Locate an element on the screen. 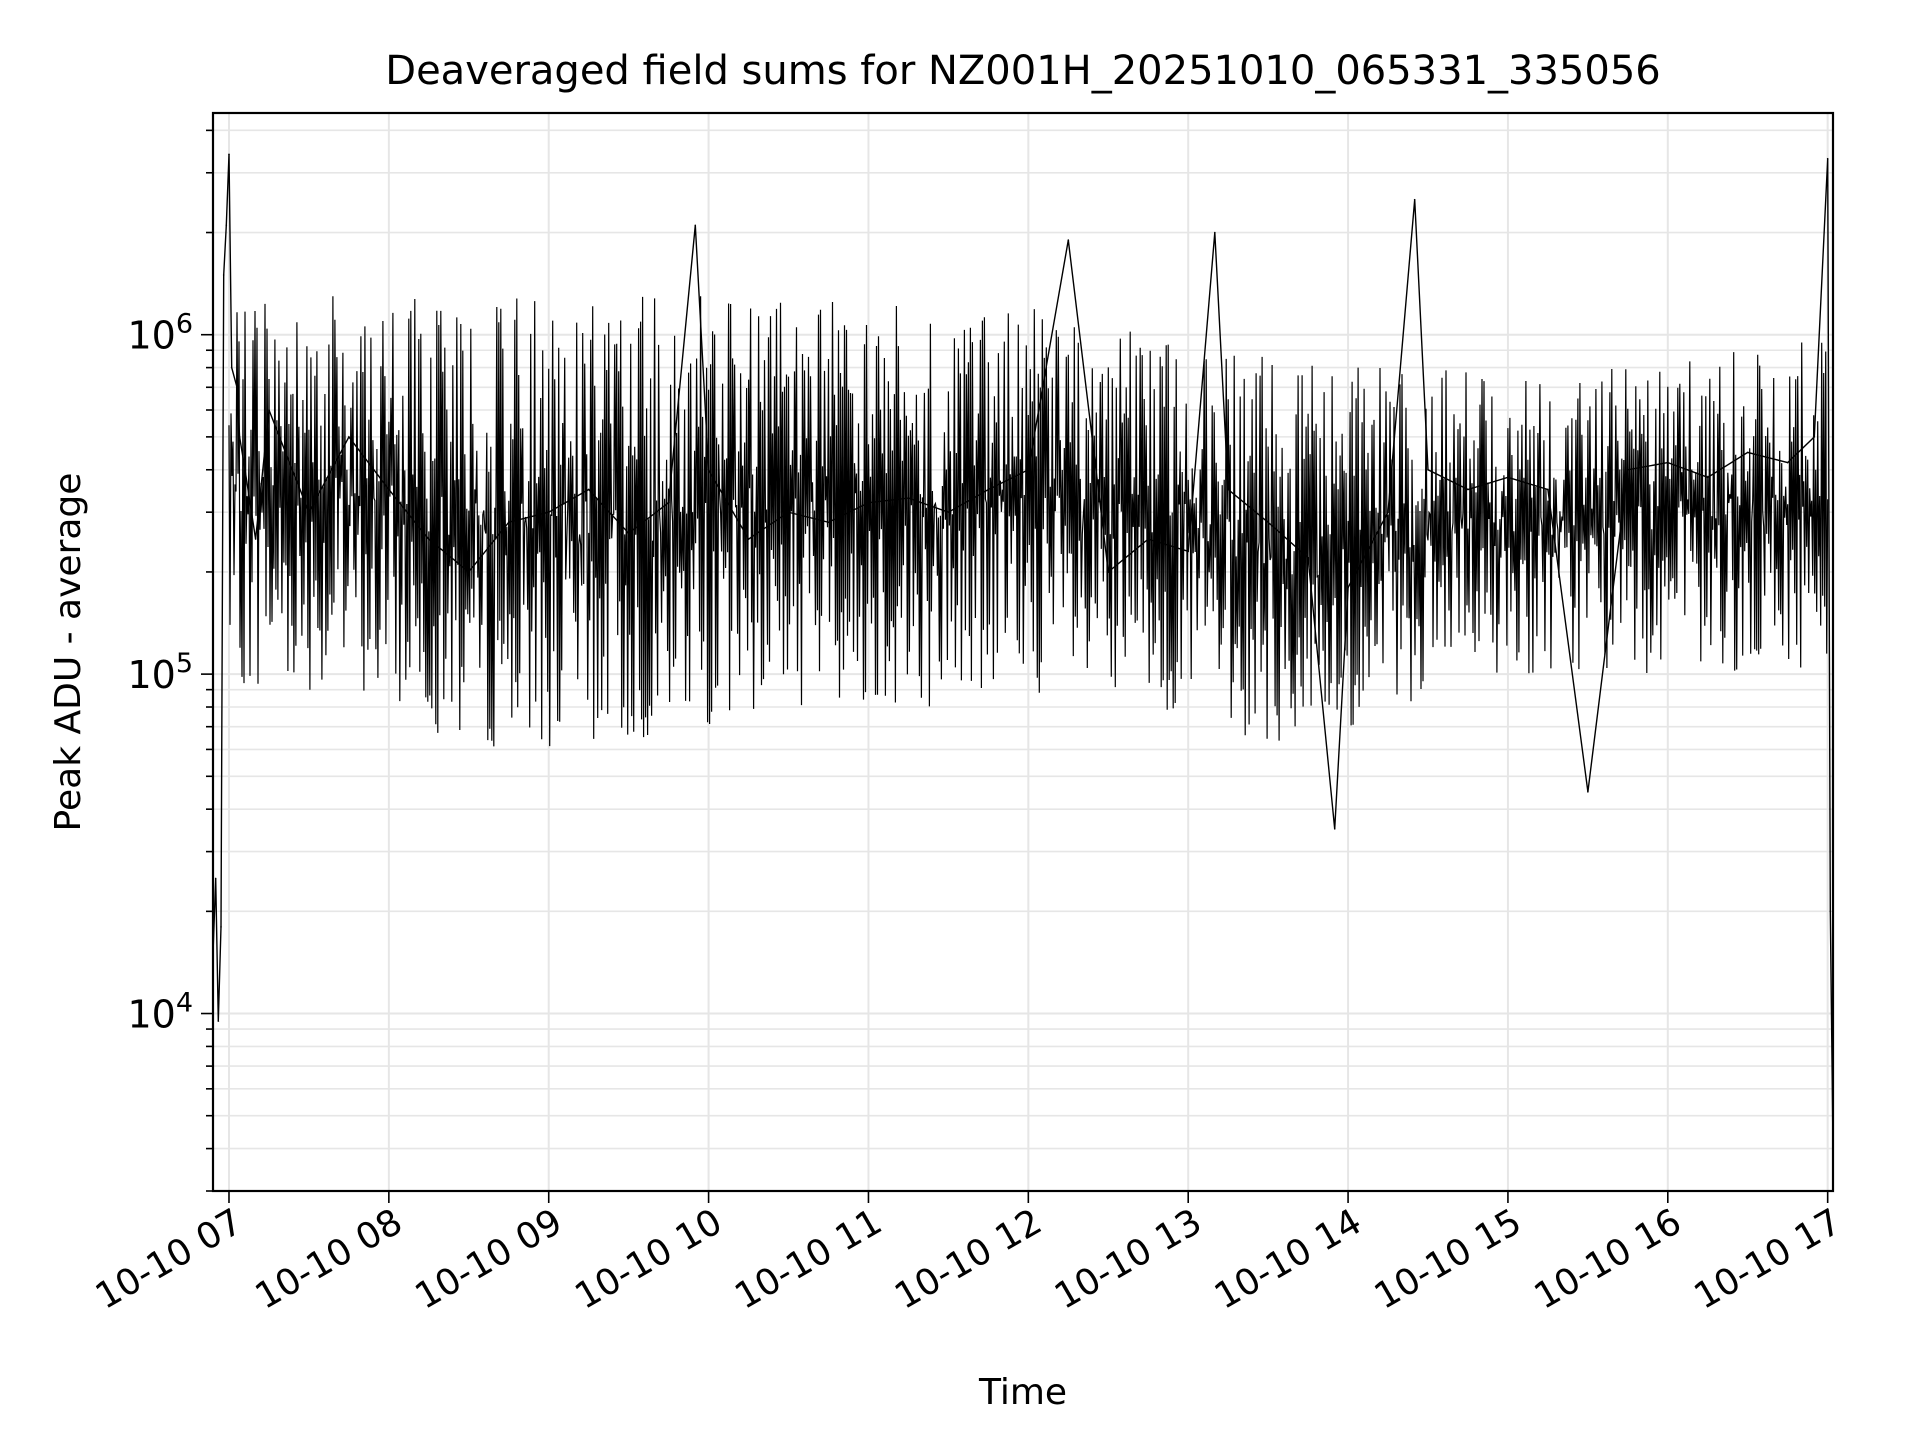 The image size is (1920, 1440). y-tick-label: 106 is located at coordinates (160, 333).